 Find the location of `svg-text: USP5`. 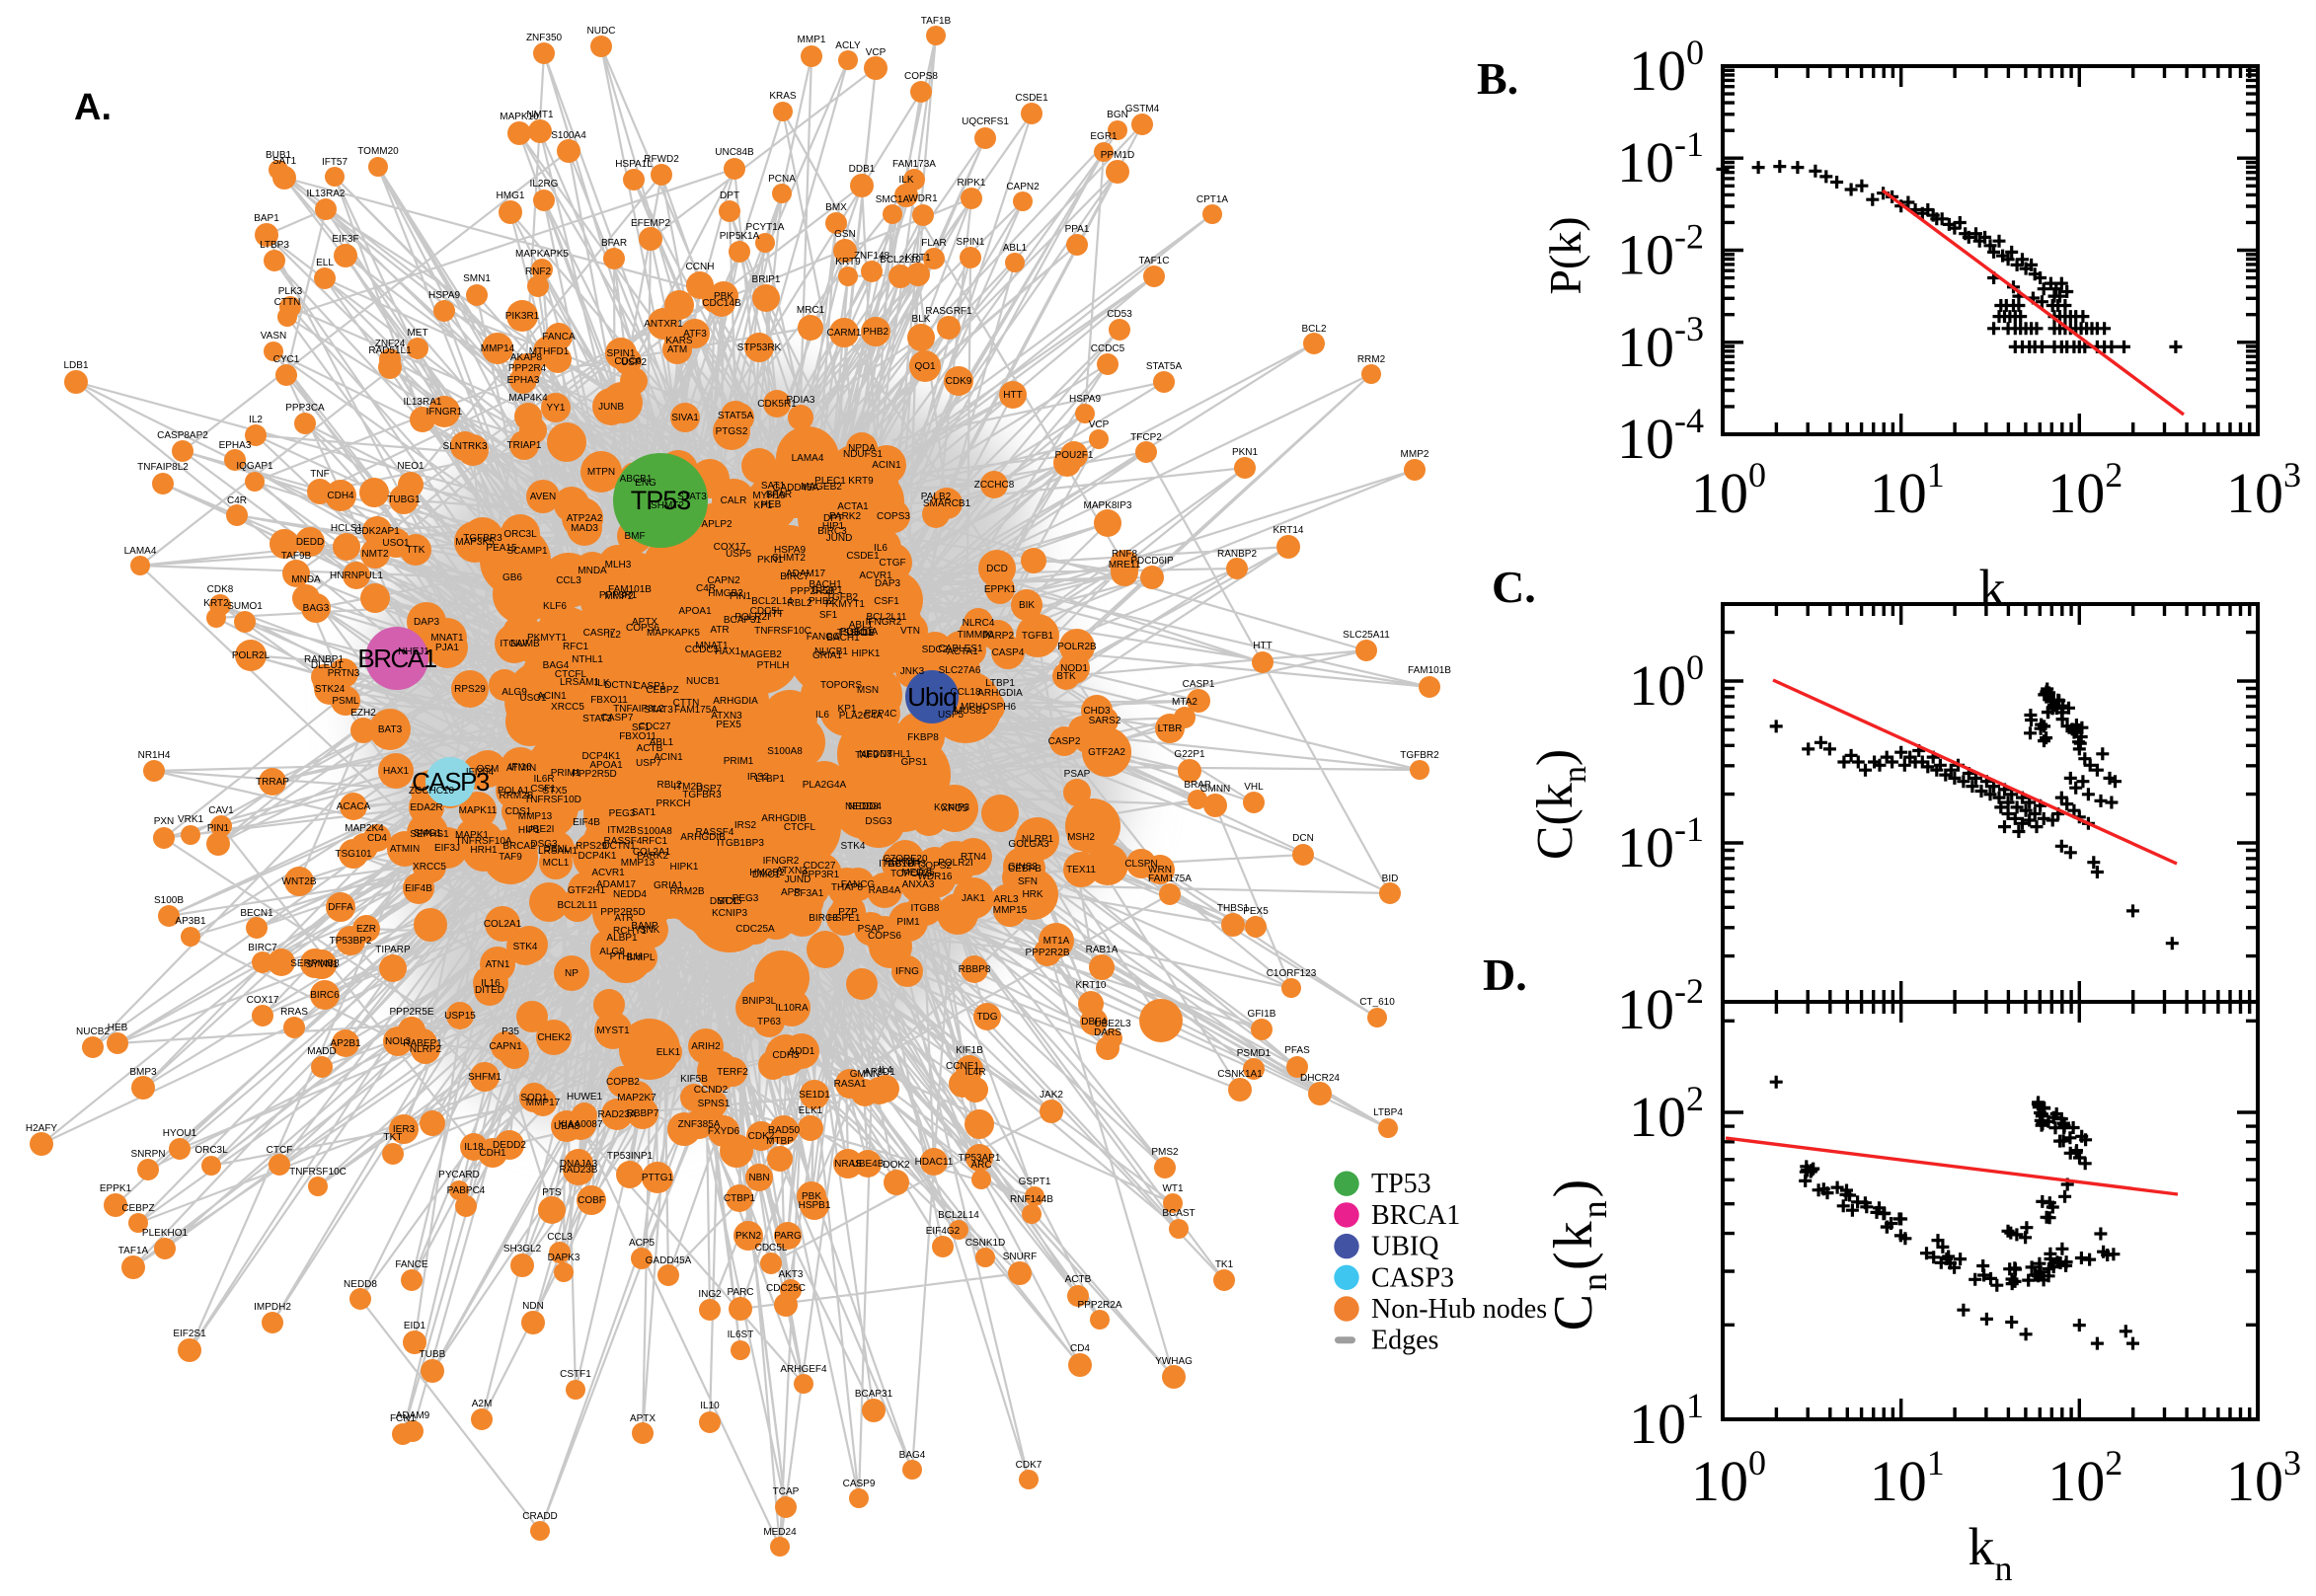

svg-text: USP5 is located at coordinates (739, 554).